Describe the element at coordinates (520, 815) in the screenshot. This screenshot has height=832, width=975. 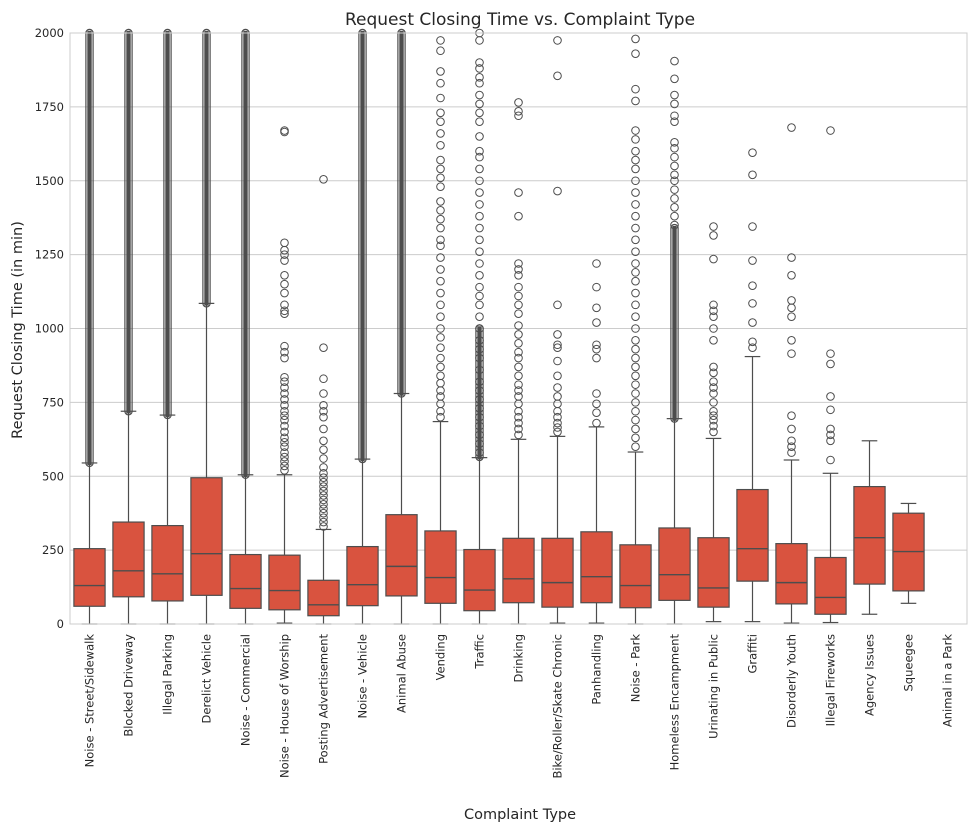
I see `x-axis-label: Complaint Type` at that location.